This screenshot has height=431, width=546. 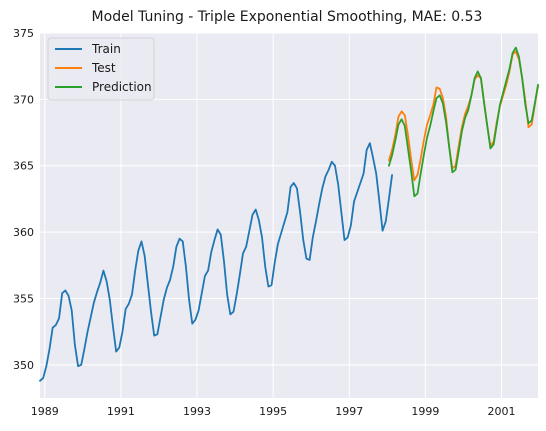 I want to click on x-tick-label: 1995, so click(x=273, y=411).